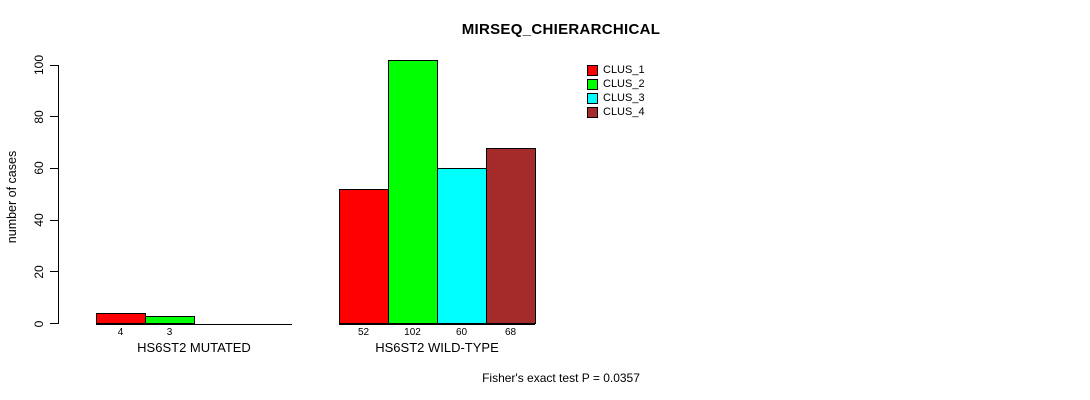  I want to click on legend-label: CLUS_1, so click(624, 70).